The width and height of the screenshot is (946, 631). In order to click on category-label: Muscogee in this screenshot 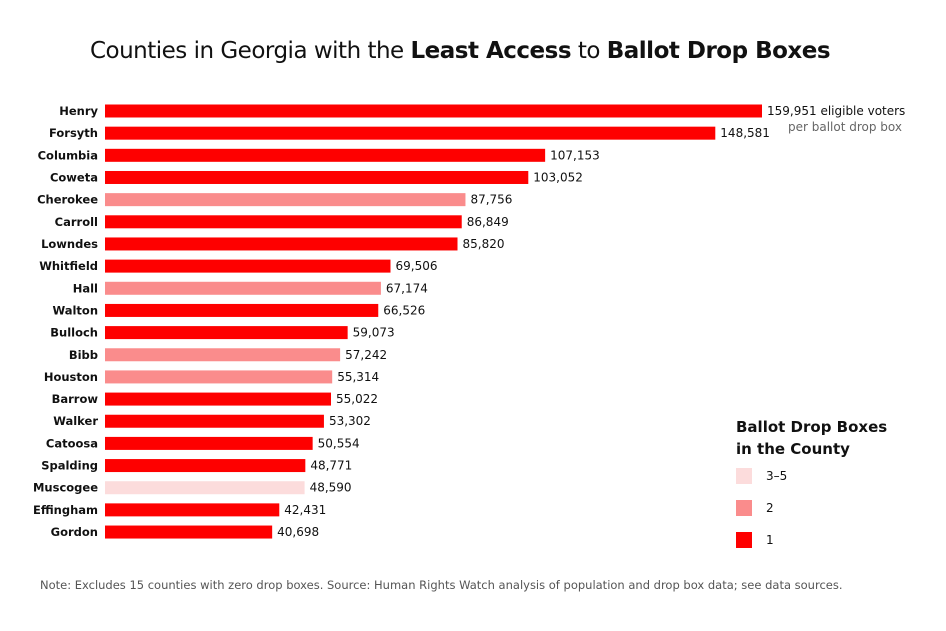, I will do `click(65, 488)`.